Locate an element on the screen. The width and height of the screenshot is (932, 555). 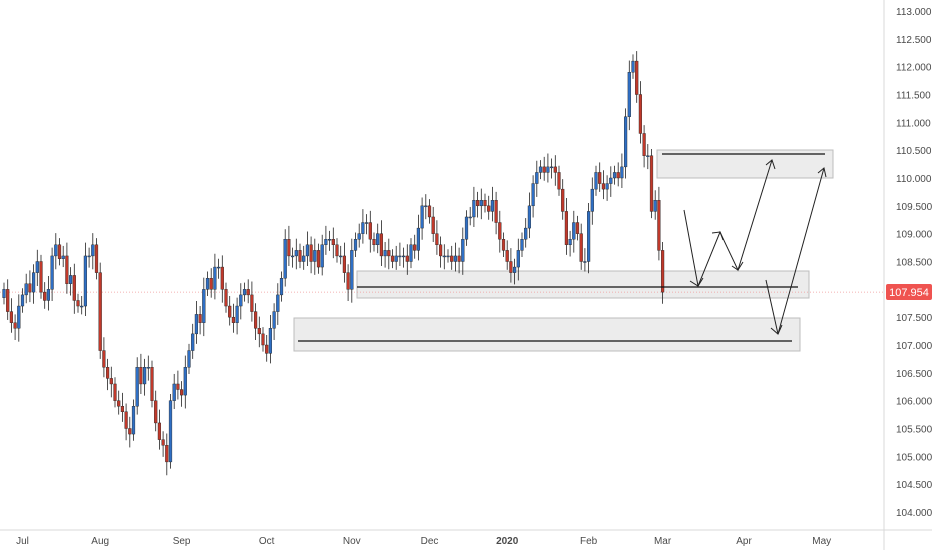
projection-path-a is located at coordinates (728, 223).